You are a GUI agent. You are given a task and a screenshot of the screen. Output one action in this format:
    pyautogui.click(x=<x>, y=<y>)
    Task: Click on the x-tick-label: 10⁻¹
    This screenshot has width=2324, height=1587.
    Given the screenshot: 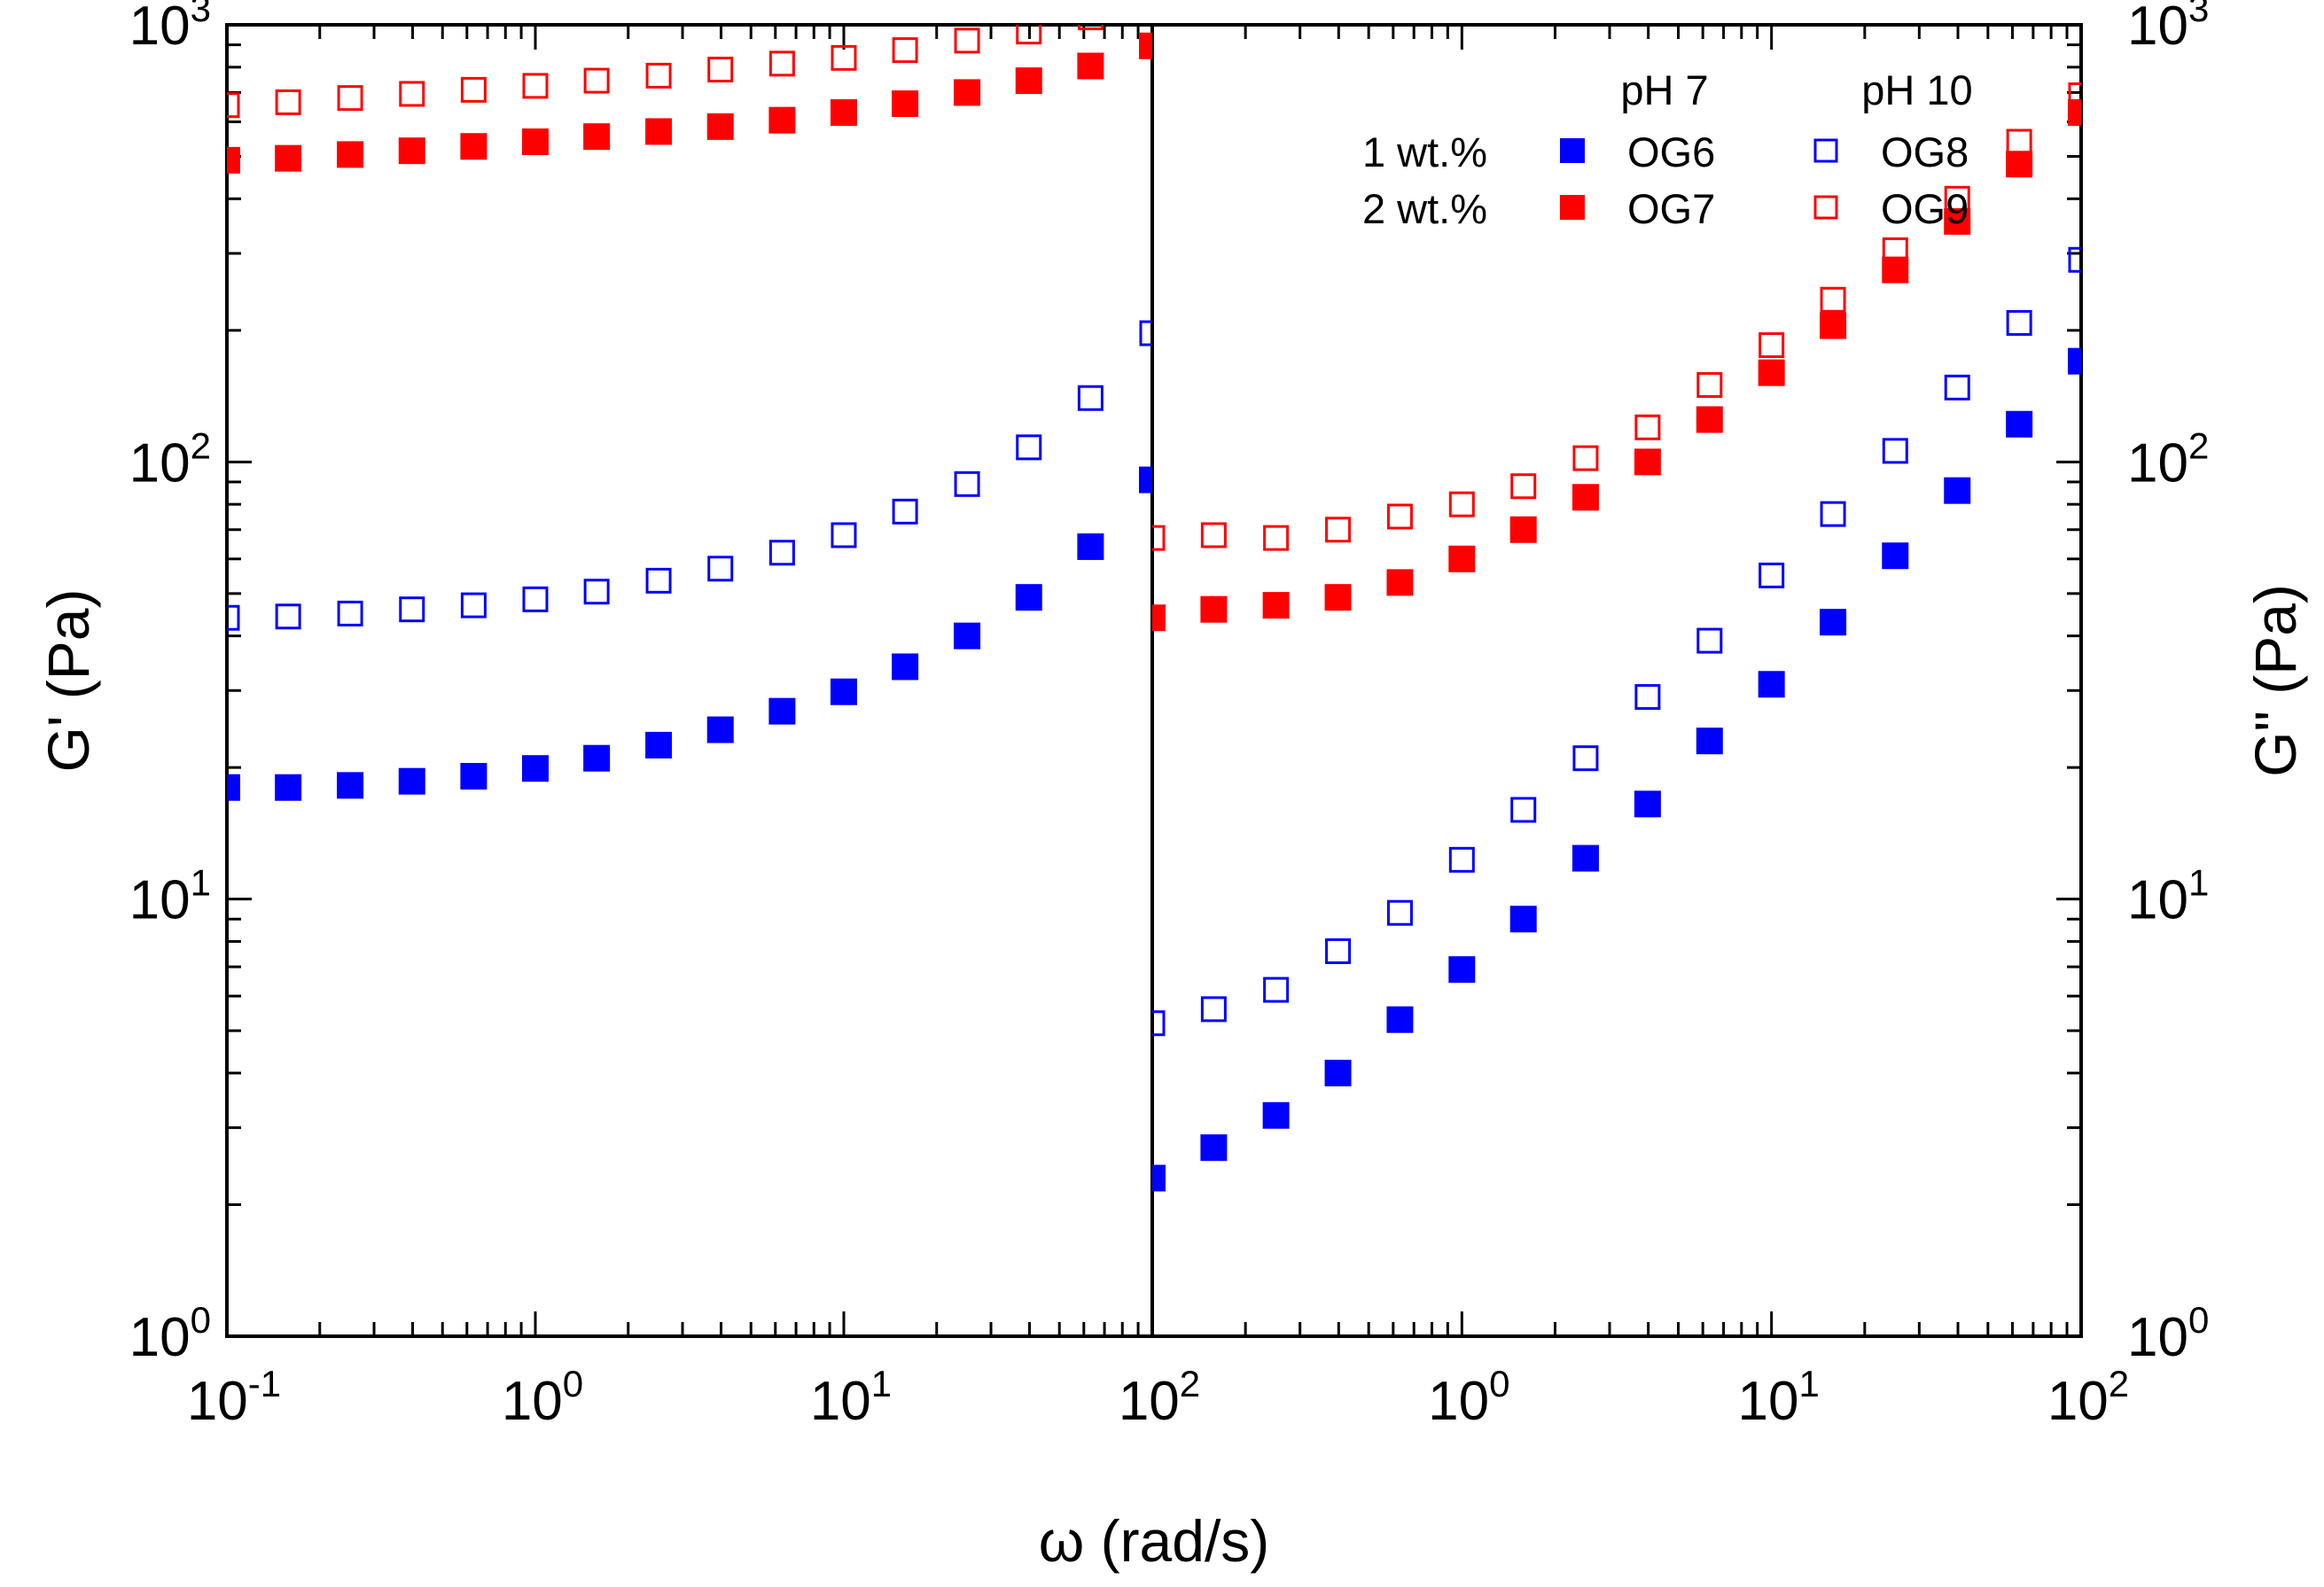 What is the action you would take?
    pyautogui.click(x=234, y=1397)
    